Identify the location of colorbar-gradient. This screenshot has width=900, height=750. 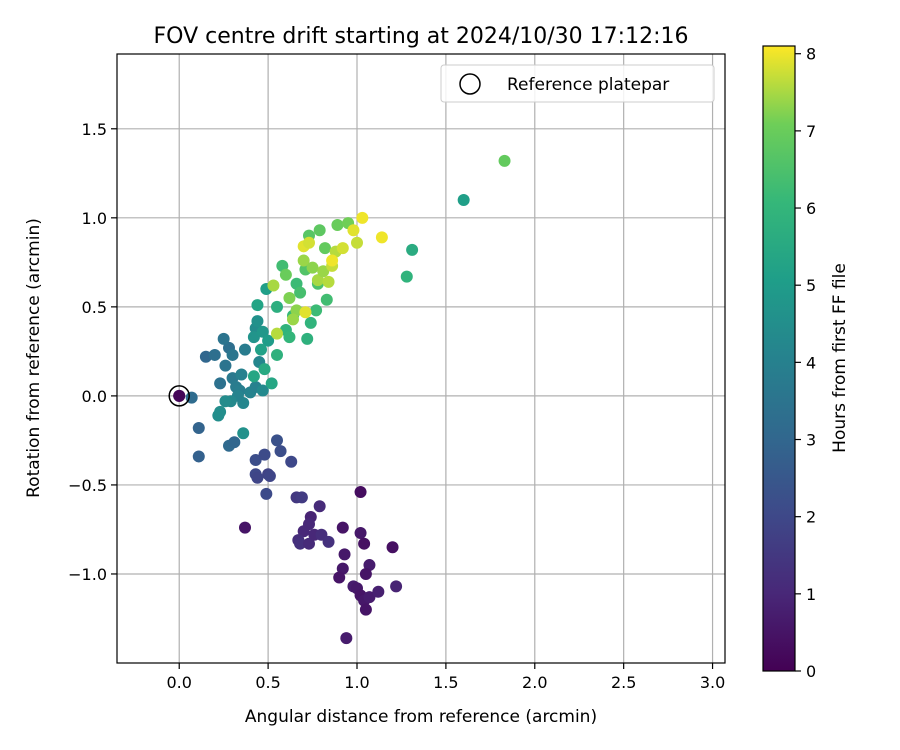
(779, 358).